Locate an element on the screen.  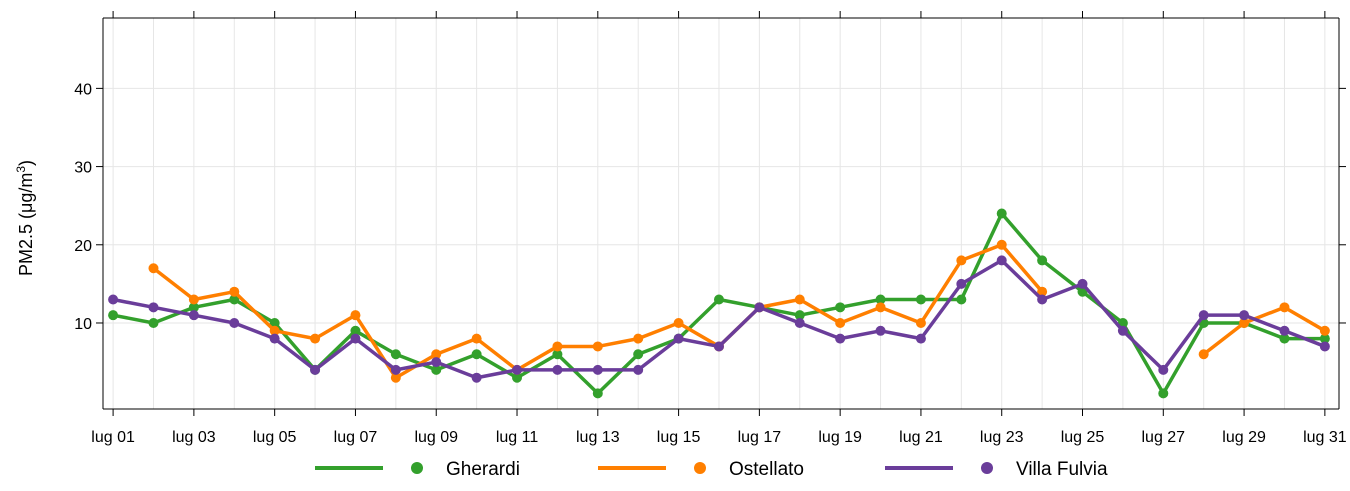
legend: Gherardi Ostellato Villa Fulvia is located at coordinates (711, 469).